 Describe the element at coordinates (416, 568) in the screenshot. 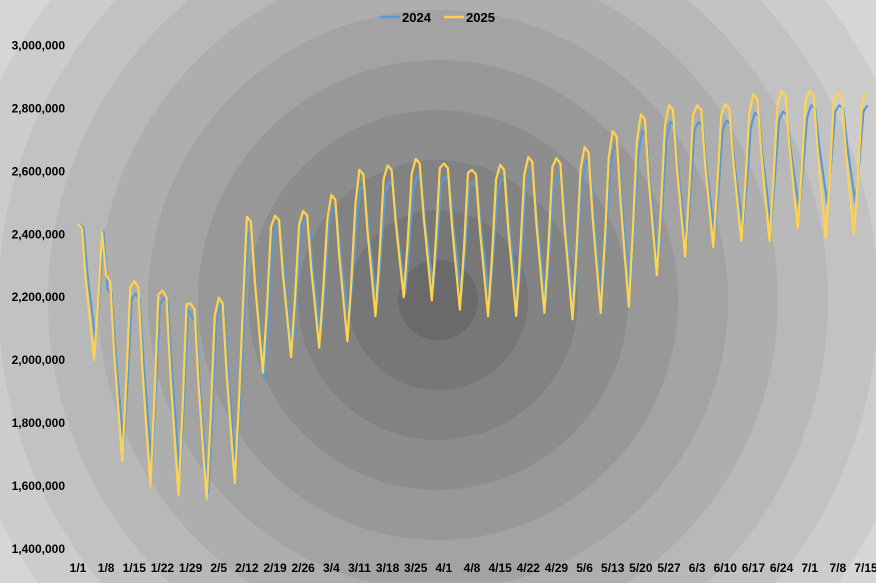

I see `x-tick-label: 3/25` at that location.